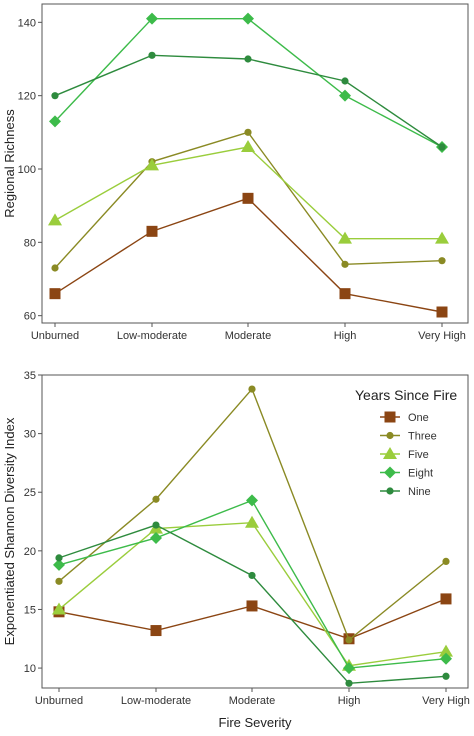 Image resolution: width=474 pixels, height=736 pixels. What do you see at coordinates (422, 437) in the screenshot?
I see `legend-label: Three` at bounding box center [422, 437].